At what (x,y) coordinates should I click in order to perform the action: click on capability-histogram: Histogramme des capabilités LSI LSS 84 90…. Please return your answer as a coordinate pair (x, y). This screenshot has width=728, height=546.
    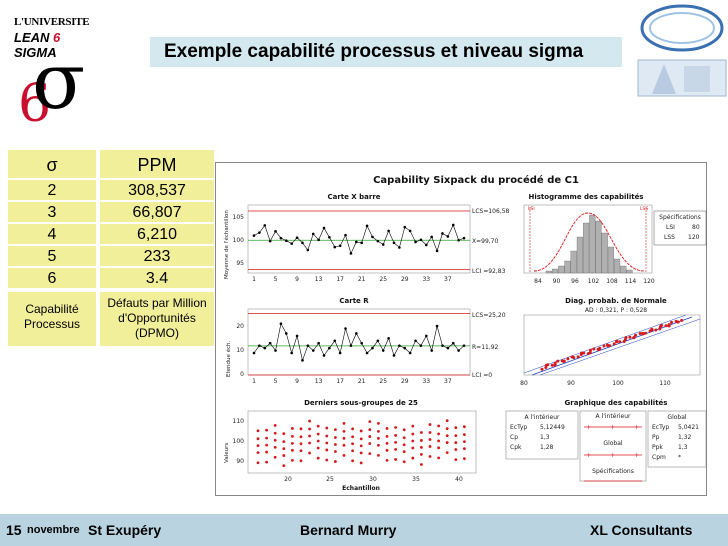
    Looking at the image, I should click on (615, 239).